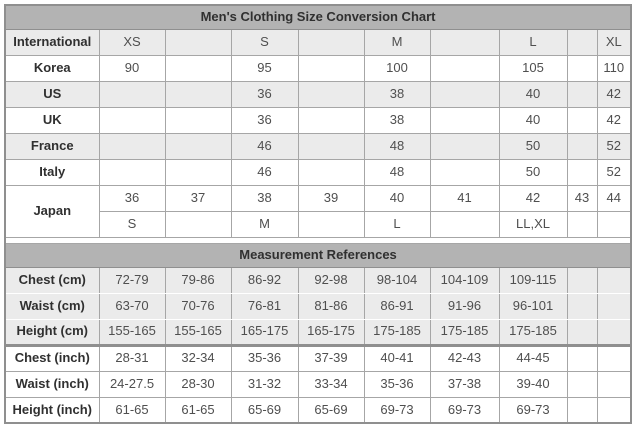  What do you see at coordinates (533, 68) in the screenshot?
I see `value-cell: 105` at bounding box center [533, 68].